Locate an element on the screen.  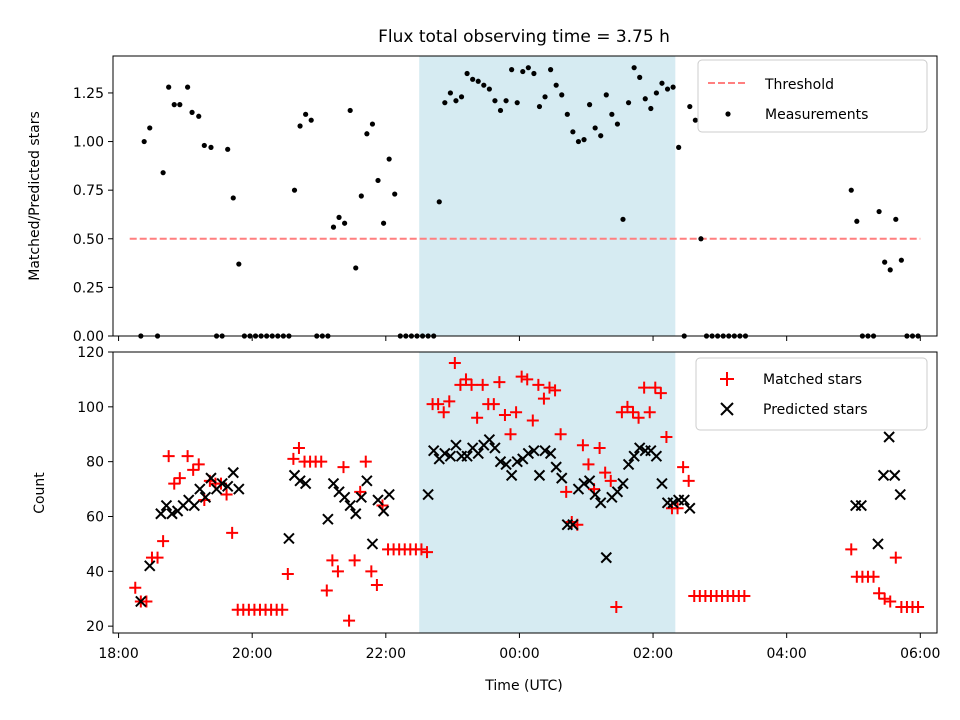
top-y-tick-label: 1.00 is located at coordinates (88, 143).